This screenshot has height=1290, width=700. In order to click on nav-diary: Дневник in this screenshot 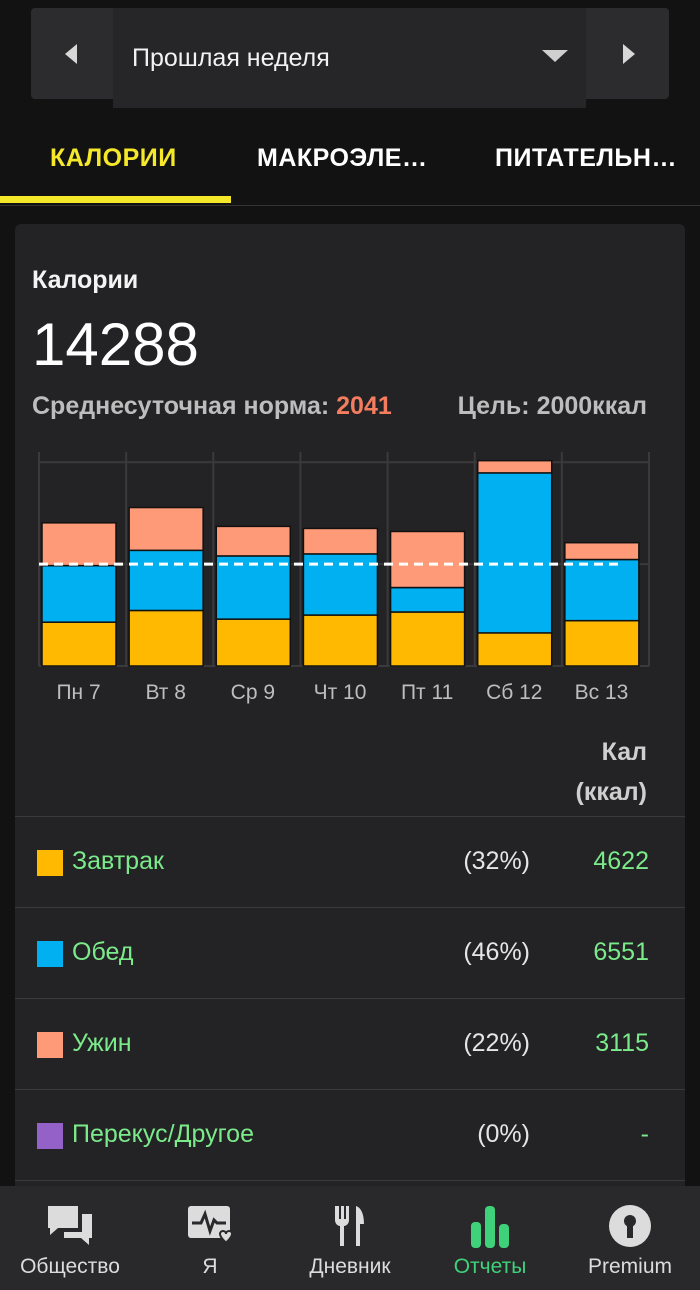, I will do `click(350, 1238)`.